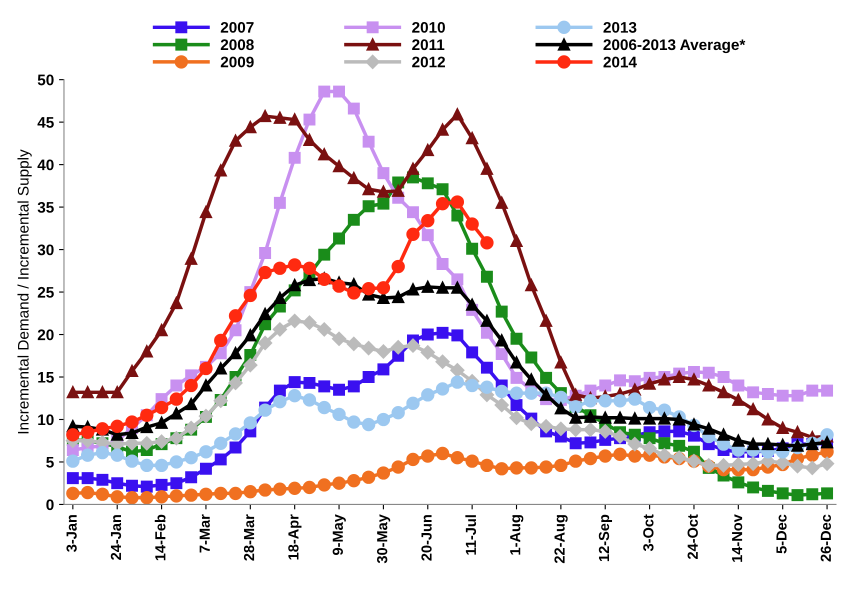  I want to click on y-tick-label: 20, so click(46, 334).